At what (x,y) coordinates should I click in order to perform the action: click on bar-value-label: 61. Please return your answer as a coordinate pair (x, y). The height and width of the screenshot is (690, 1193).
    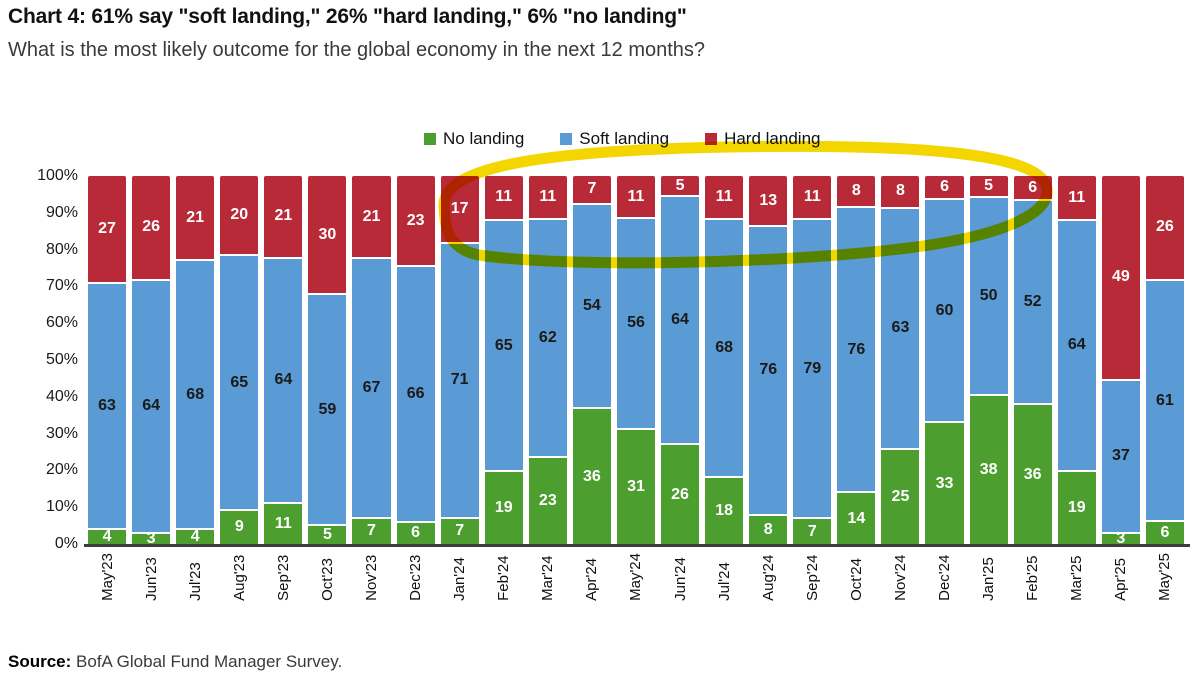
    Looking at the image, I should click on (1165, 400).